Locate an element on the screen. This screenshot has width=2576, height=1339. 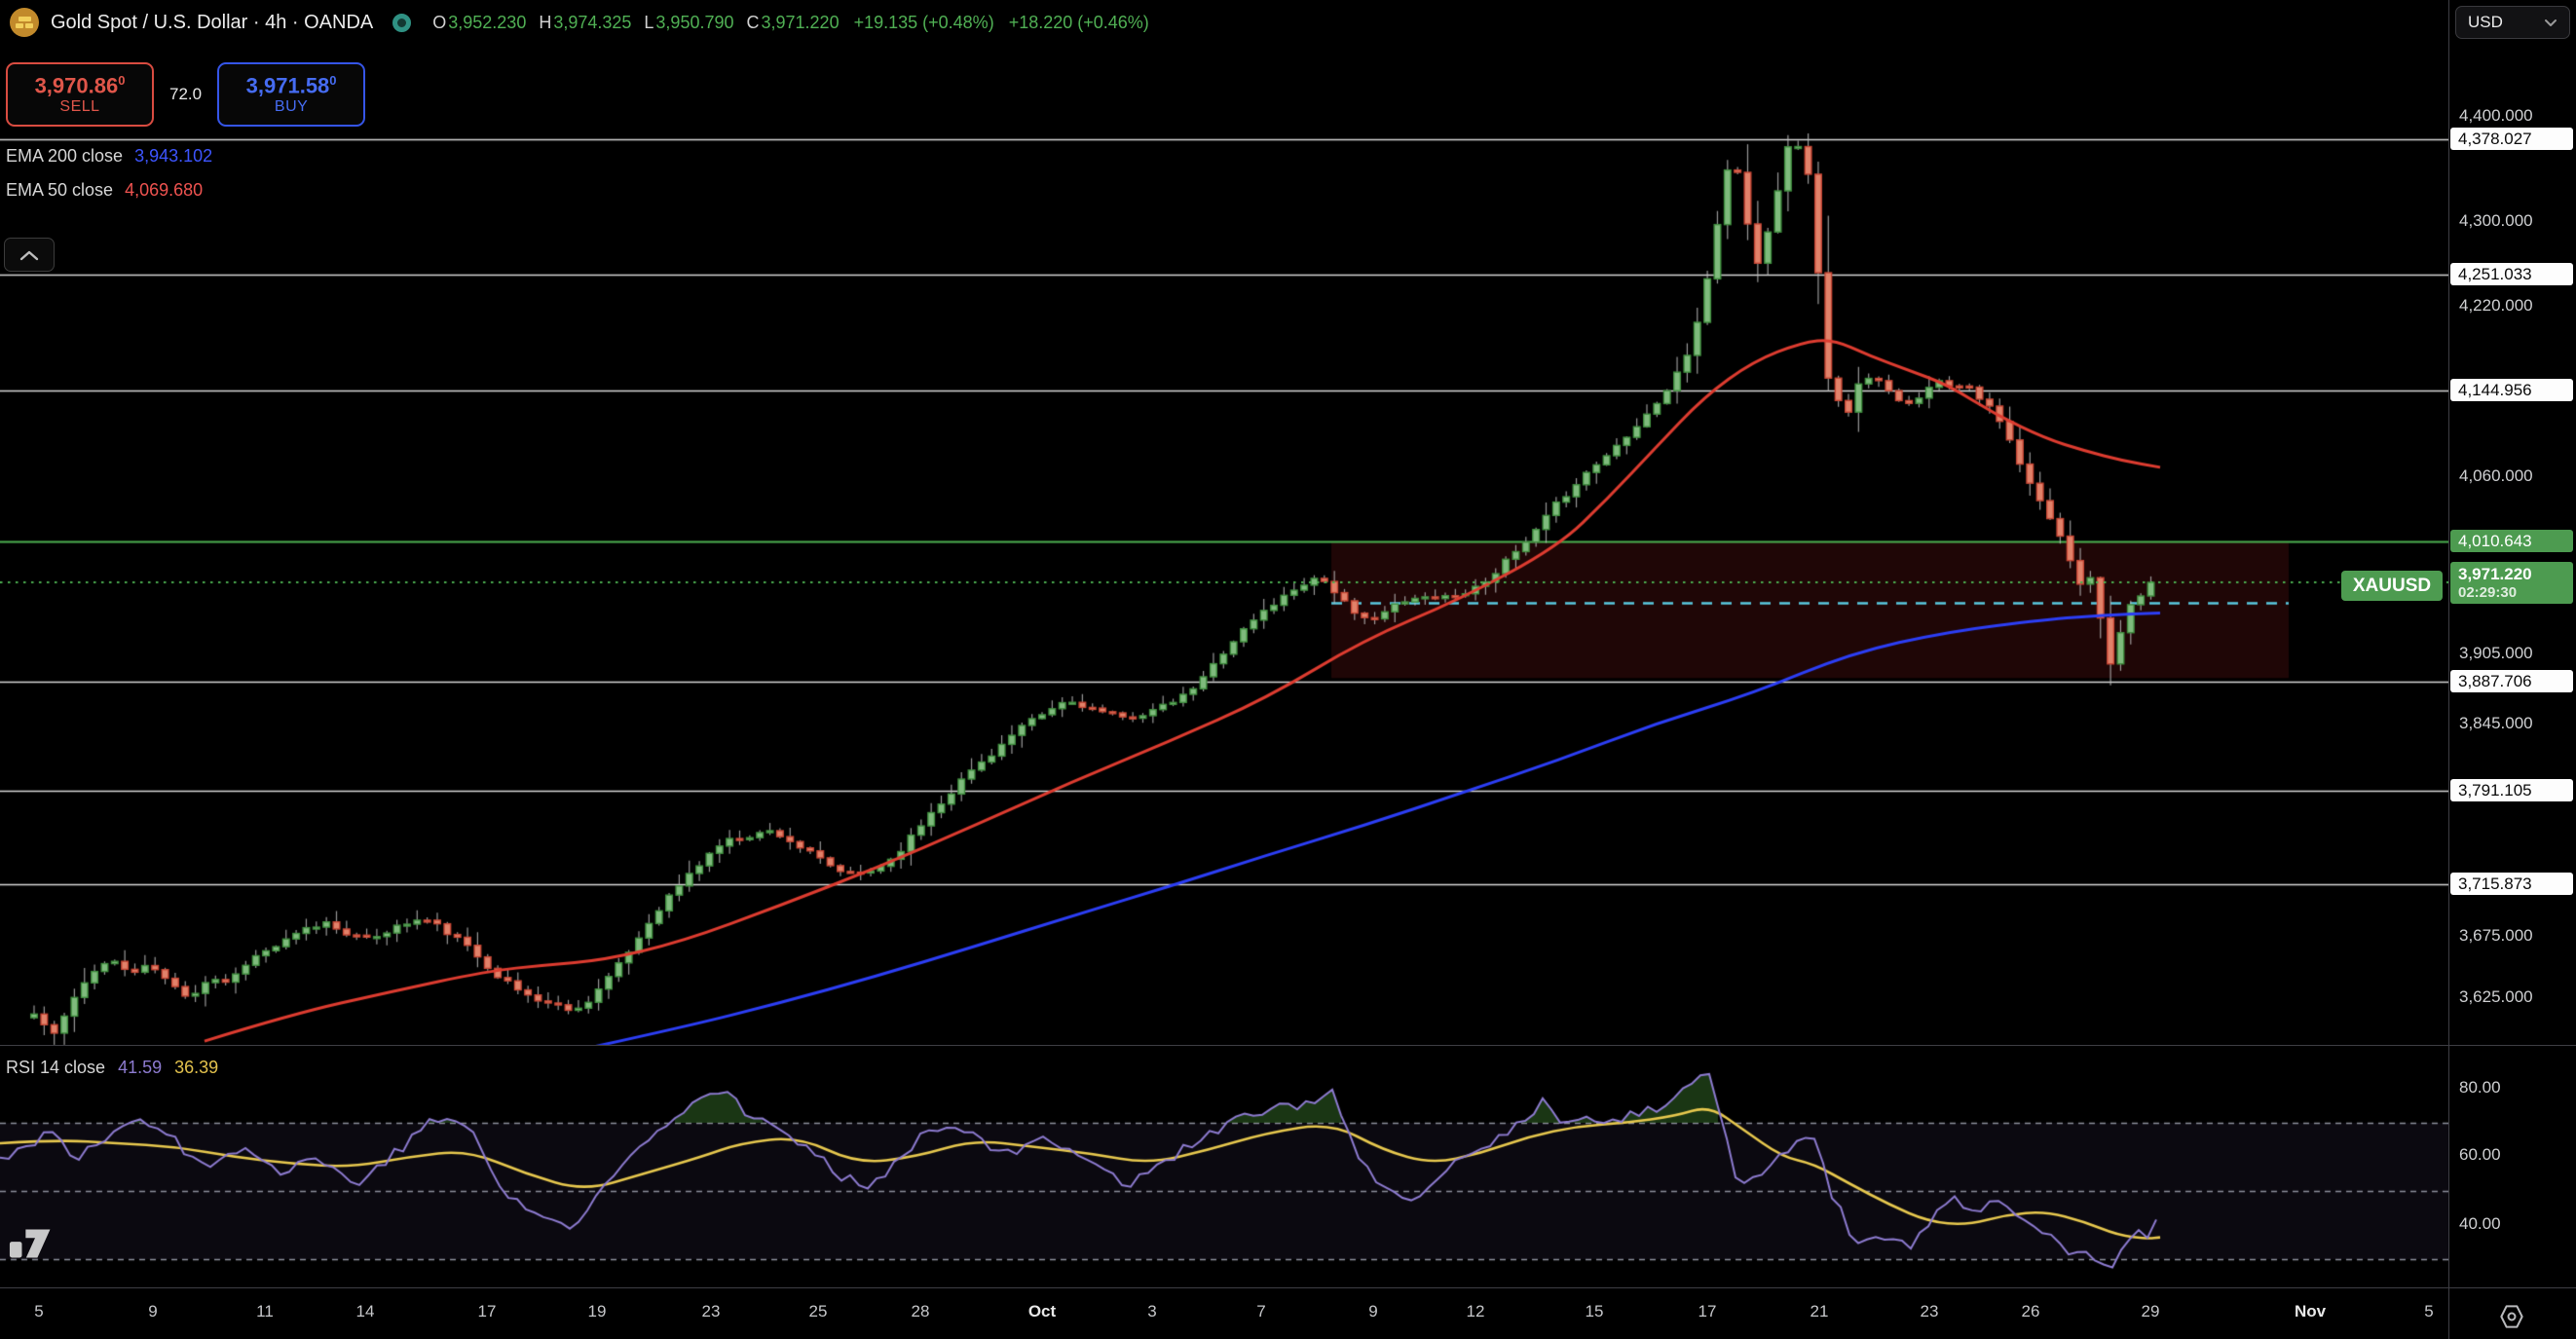
price-level-badge: 3,715.873 is located at coordinates (2511, 884).